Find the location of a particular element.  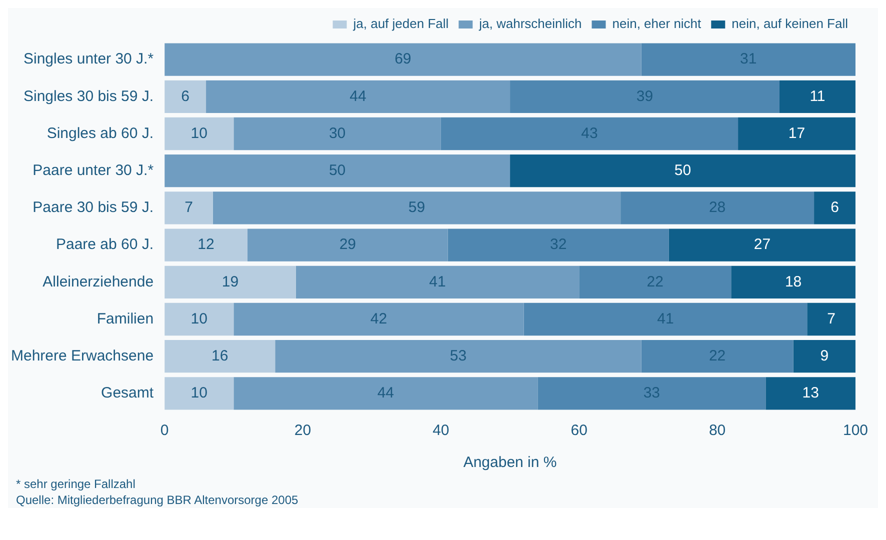

legend-label: nein, auf keinen Fall is located at coordinates (790, 24).